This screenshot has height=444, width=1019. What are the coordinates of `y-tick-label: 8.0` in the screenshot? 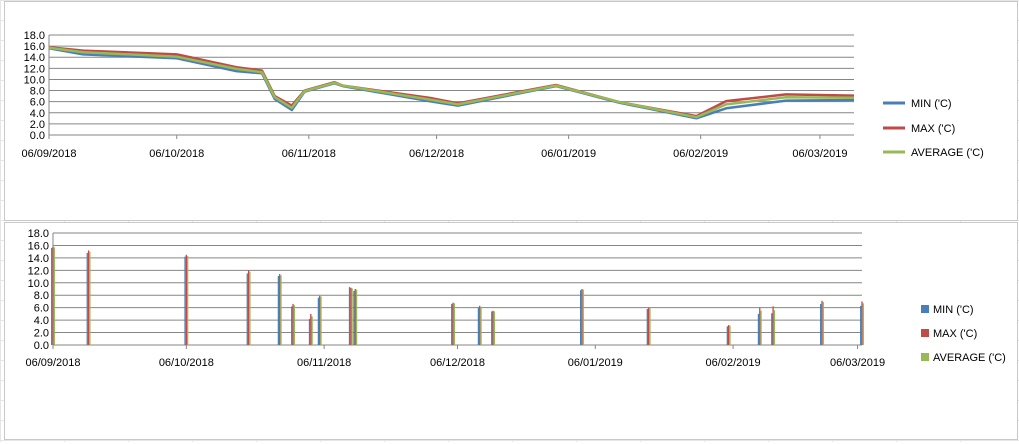 It's located at (37, 92).